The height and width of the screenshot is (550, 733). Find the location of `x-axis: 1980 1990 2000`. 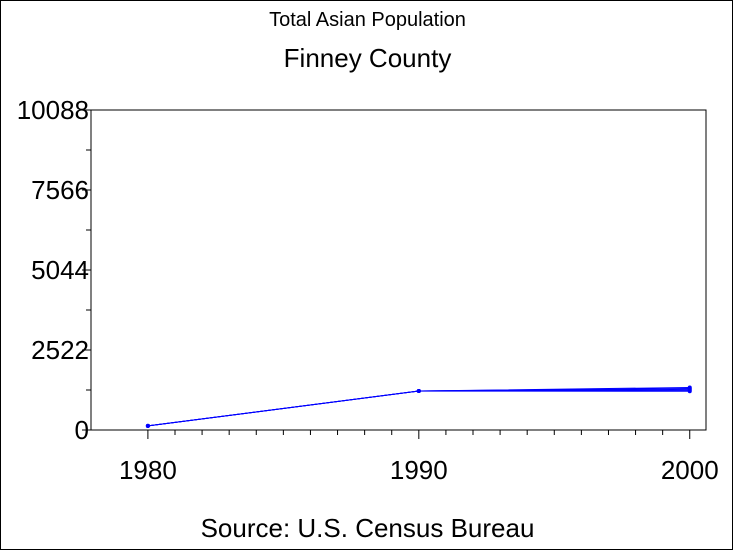

x-axis: 1980 1990 2000 is located at coordinates (419, 457).